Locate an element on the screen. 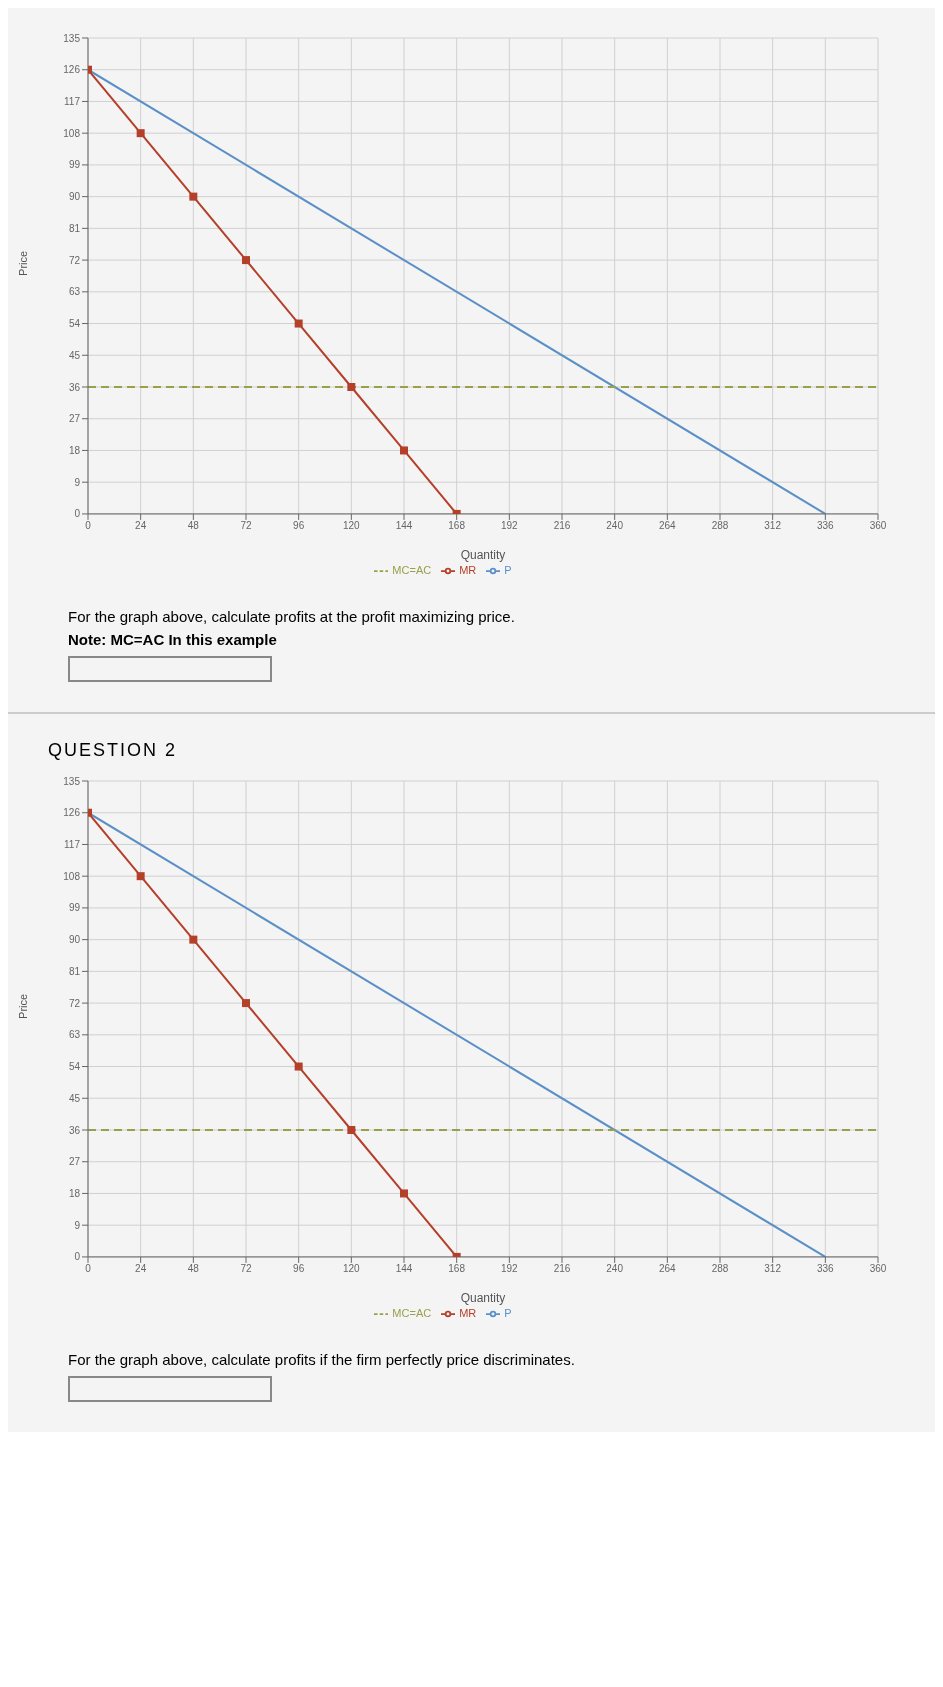 The image size is (943, 1687). chart-title: QUESTION 2 is located at coordinates (113, 750).